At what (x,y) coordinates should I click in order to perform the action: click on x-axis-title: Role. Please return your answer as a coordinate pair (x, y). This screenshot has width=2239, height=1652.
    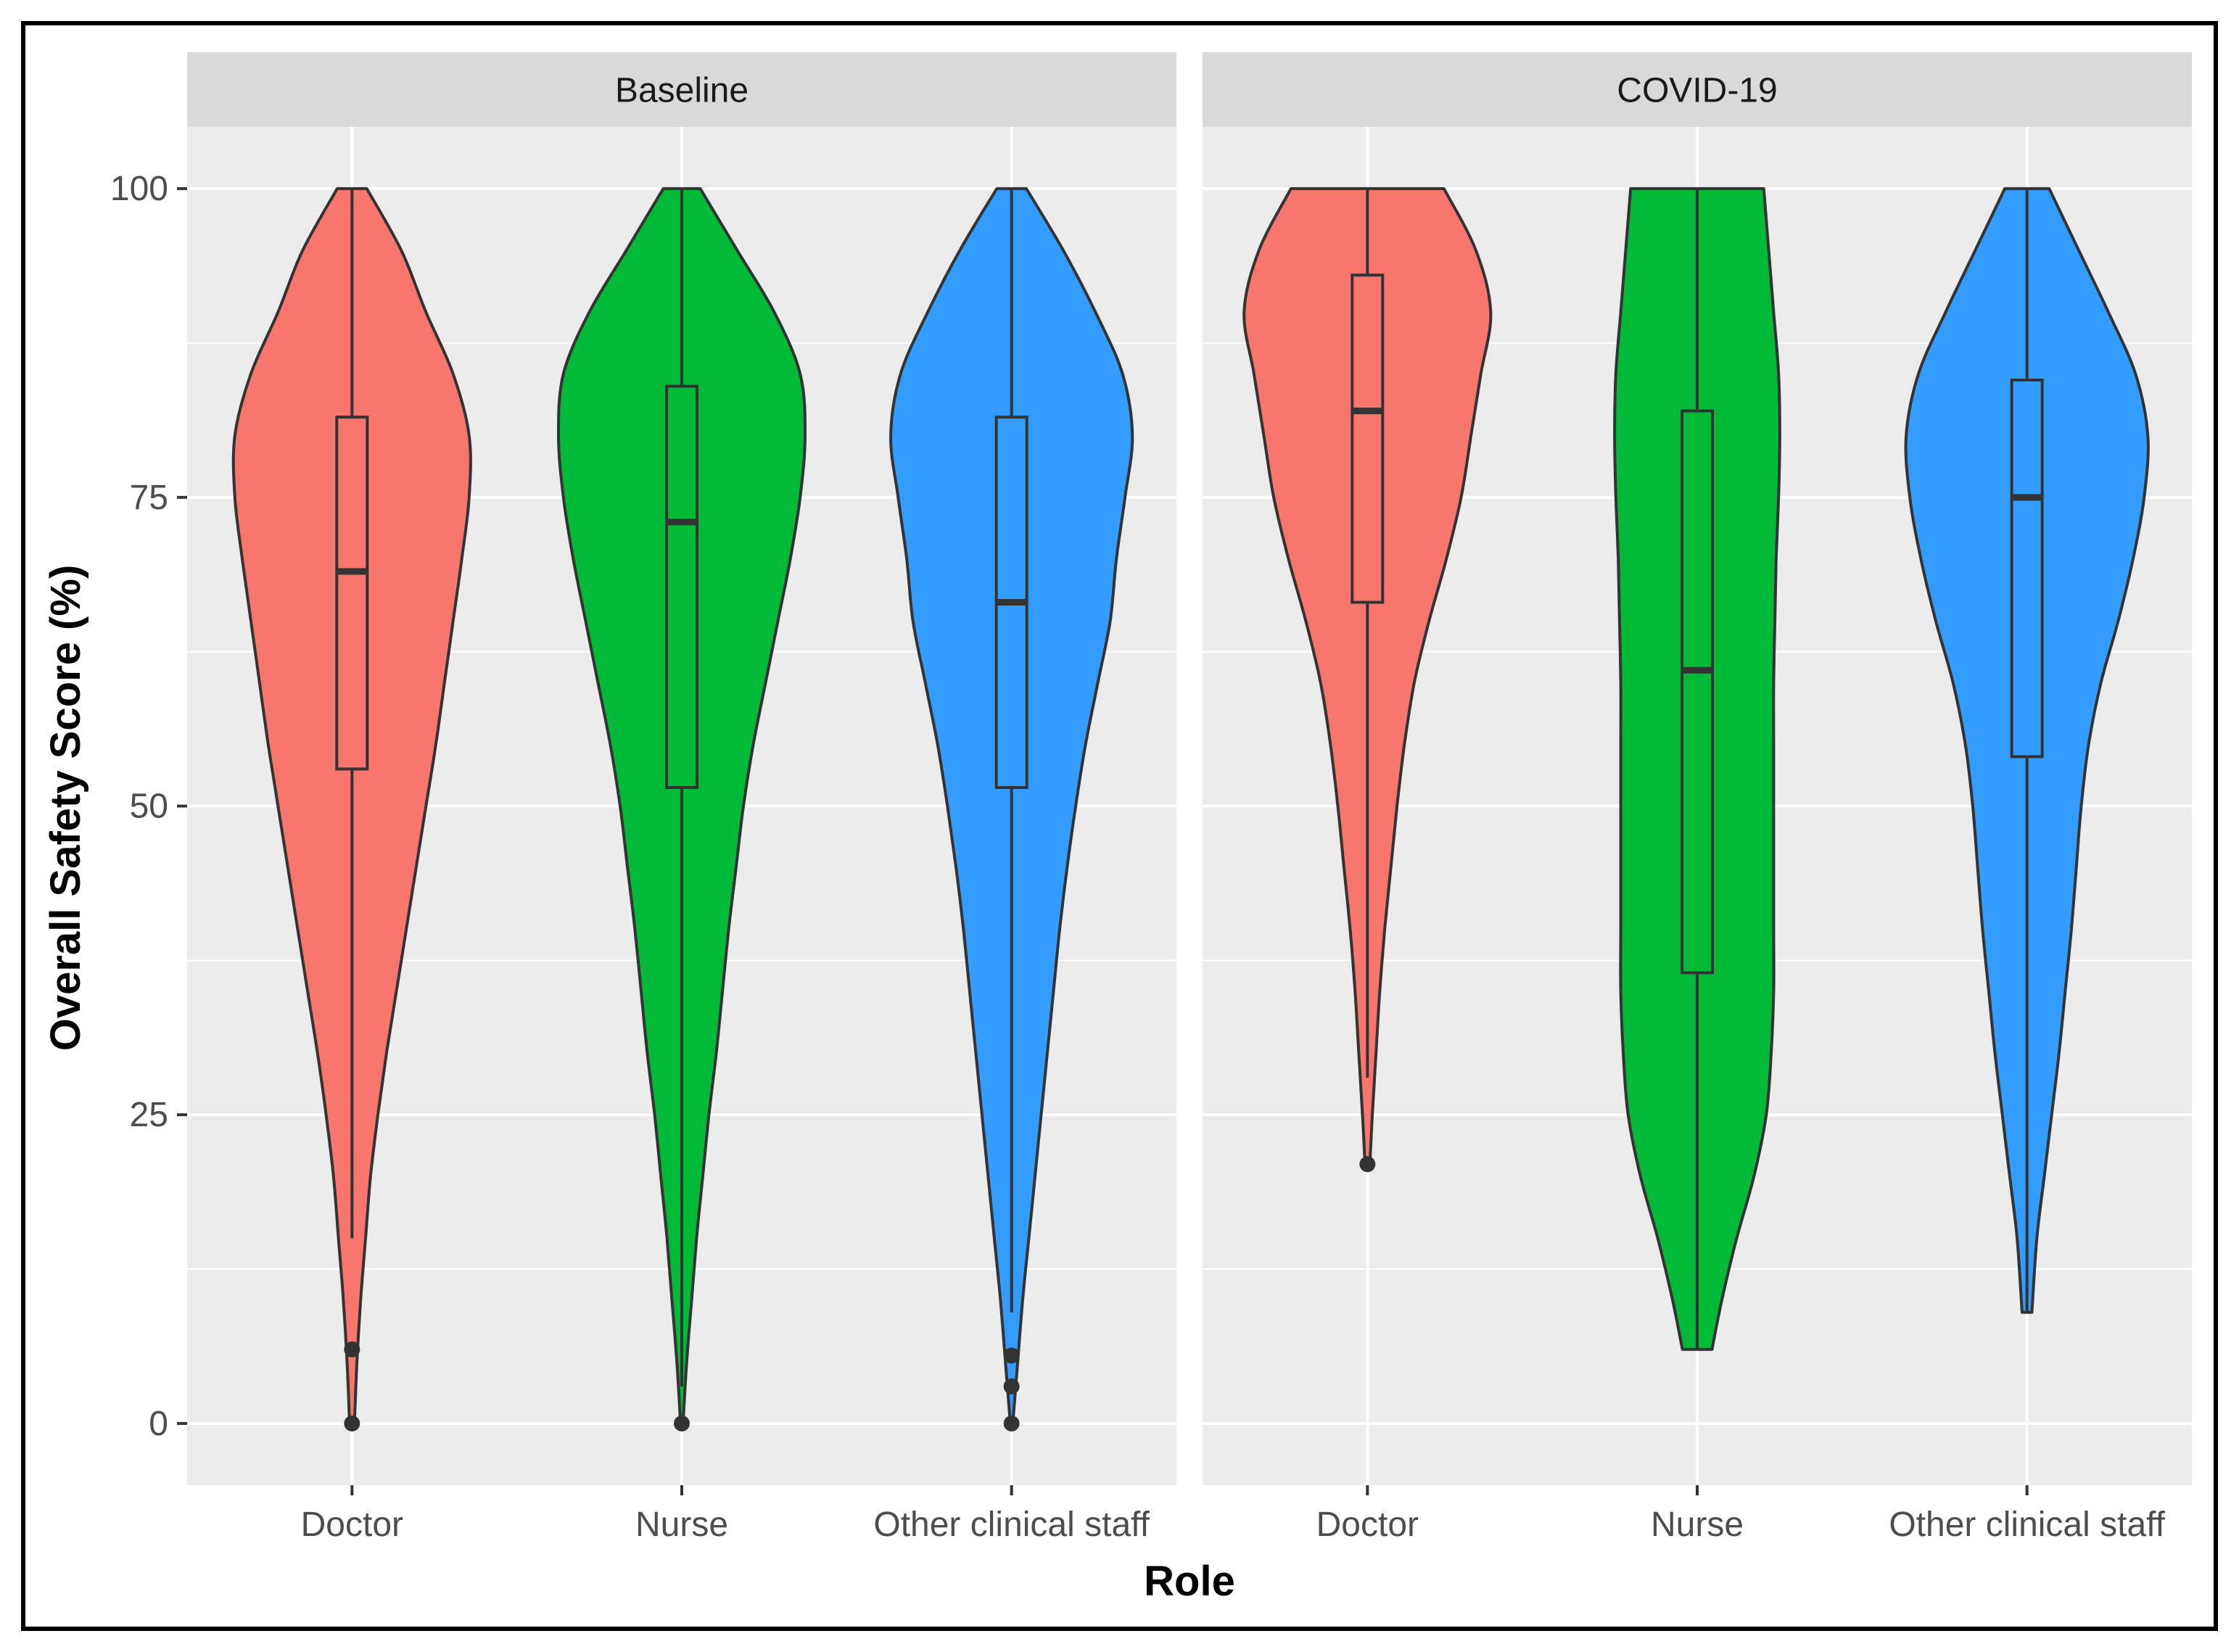
    Looking at the image, I should click on (1189, 1582).